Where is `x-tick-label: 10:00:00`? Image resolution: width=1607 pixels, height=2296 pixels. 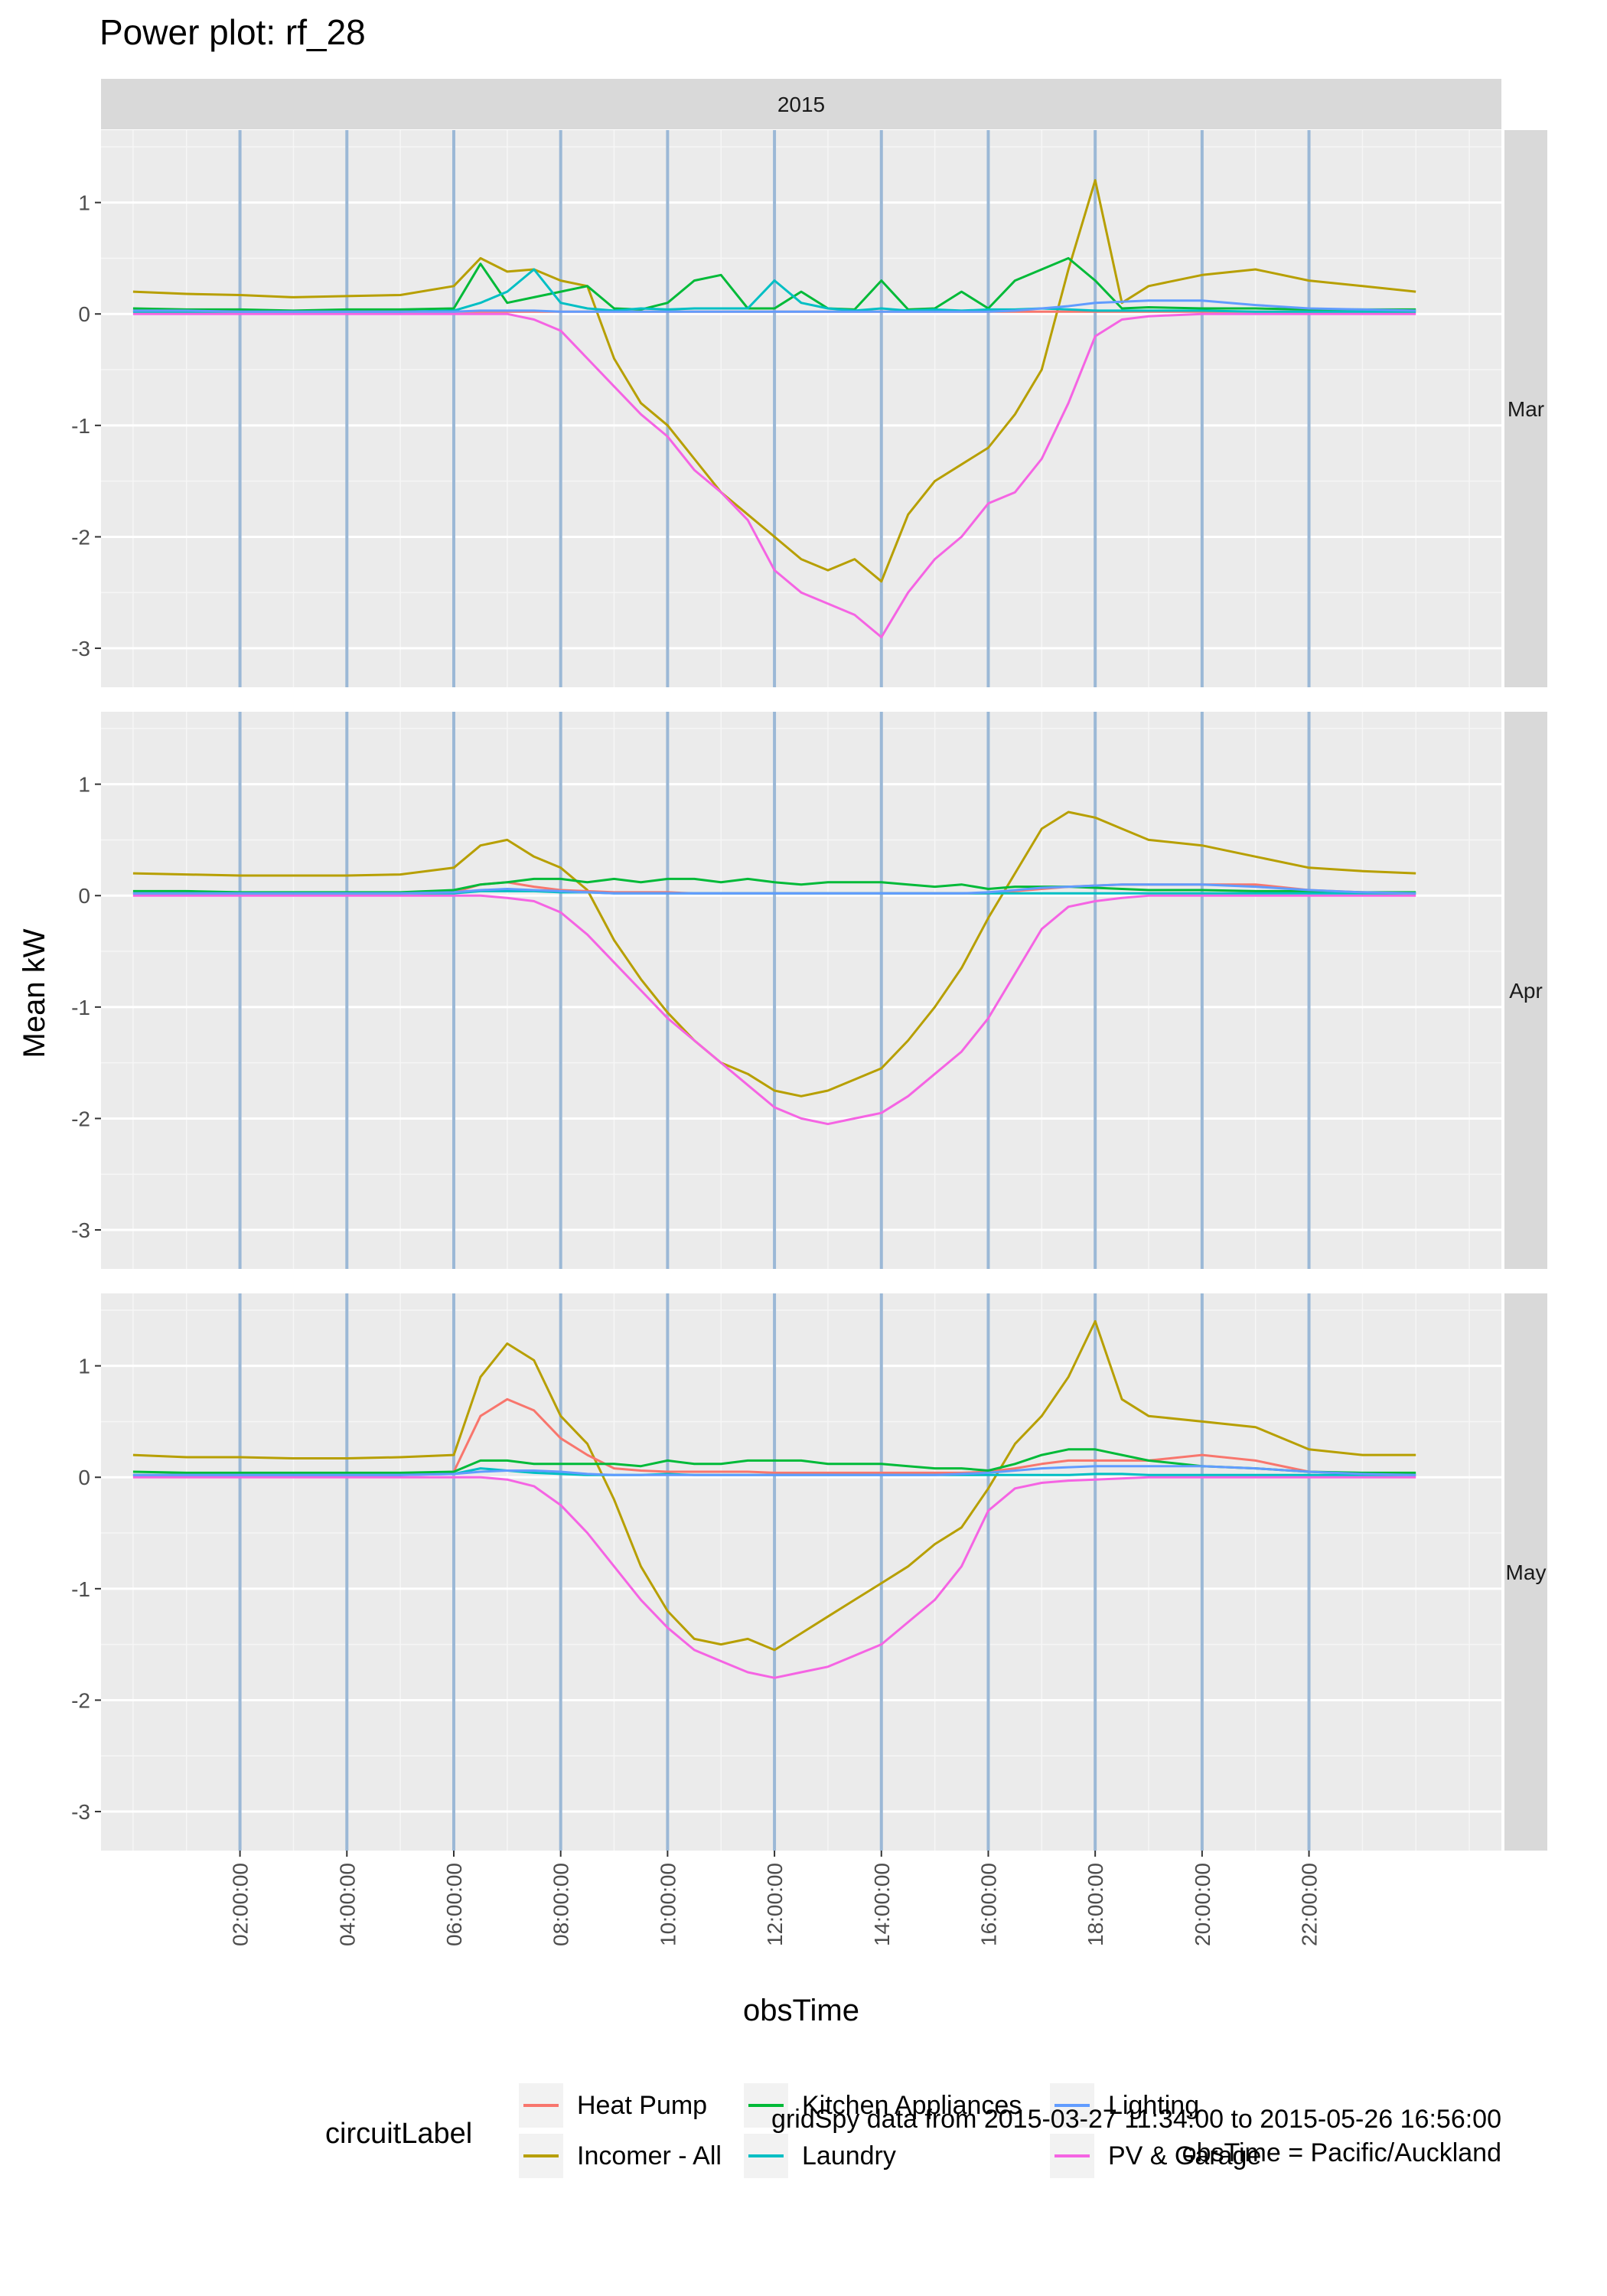
x-tick-label: 10:00:00 is located at coordinates (668, 1904).